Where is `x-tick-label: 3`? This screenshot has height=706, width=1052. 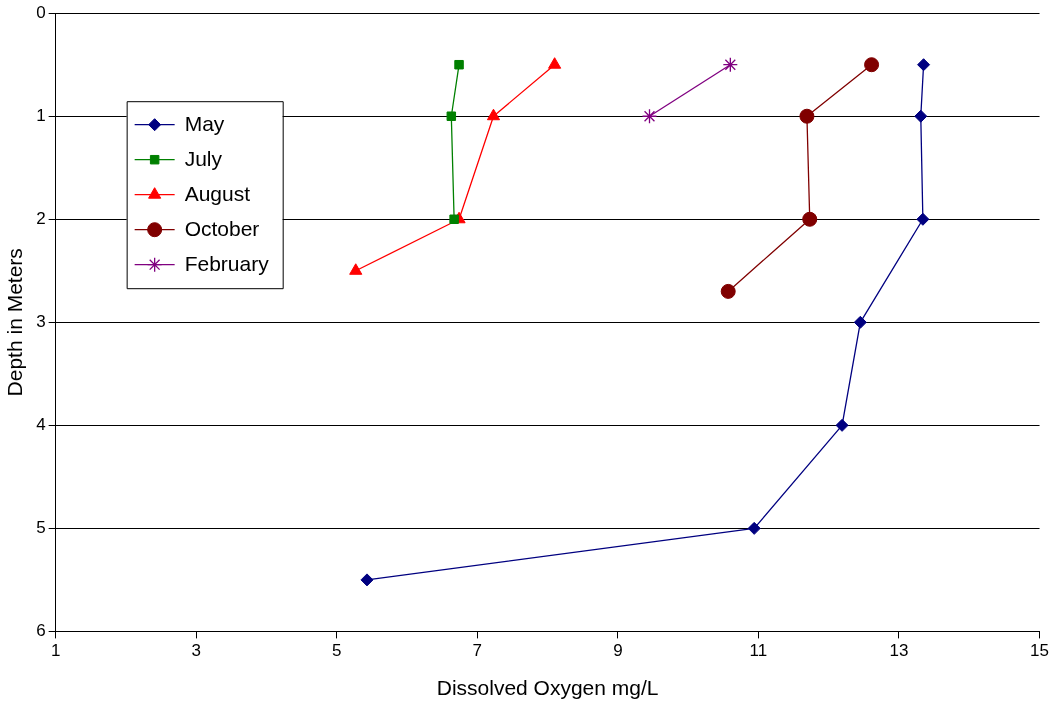 x-tick-label: 3 is located at coordinates (196, 651).